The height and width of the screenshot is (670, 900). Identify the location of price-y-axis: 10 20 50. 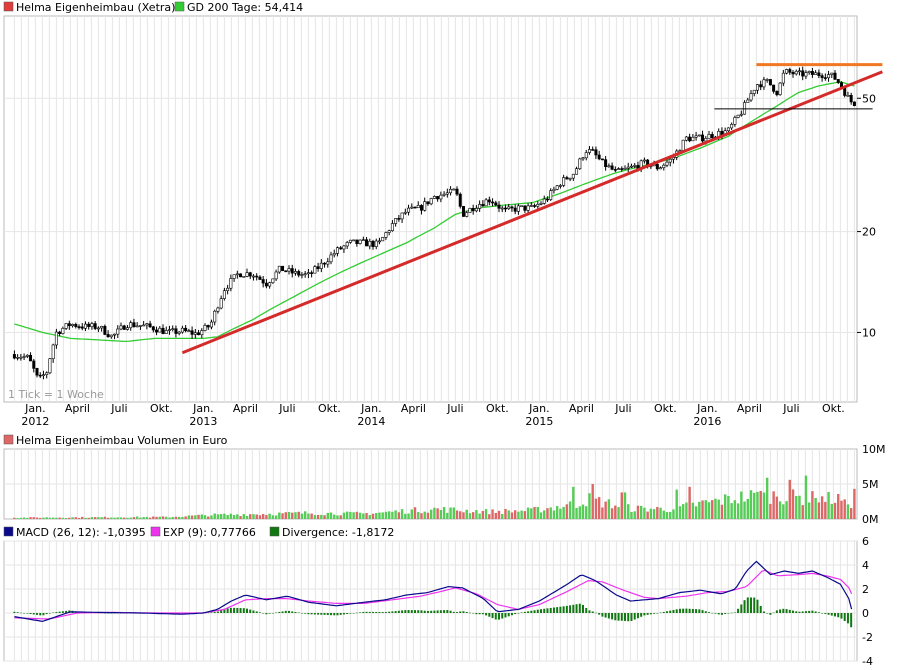
(866, 215).